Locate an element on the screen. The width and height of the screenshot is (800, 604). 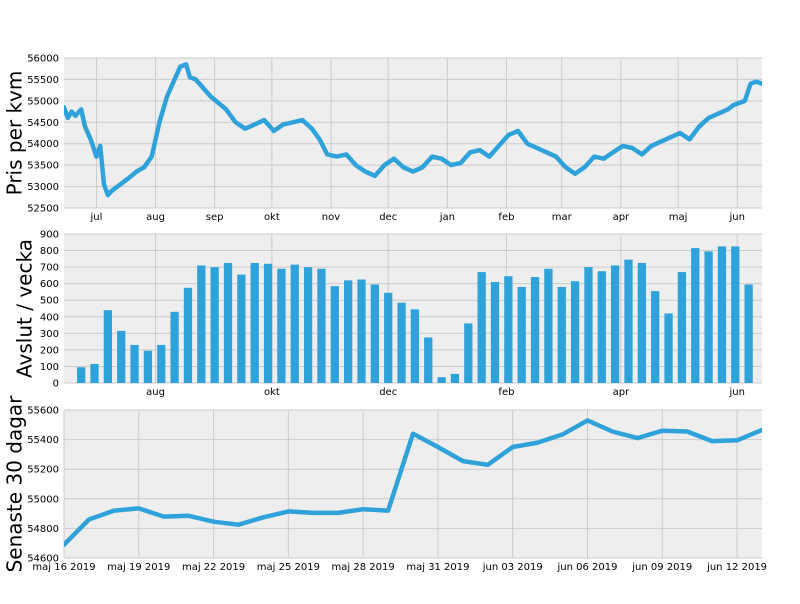
y-tick-label: 500 is located at coordinates (49, 301).